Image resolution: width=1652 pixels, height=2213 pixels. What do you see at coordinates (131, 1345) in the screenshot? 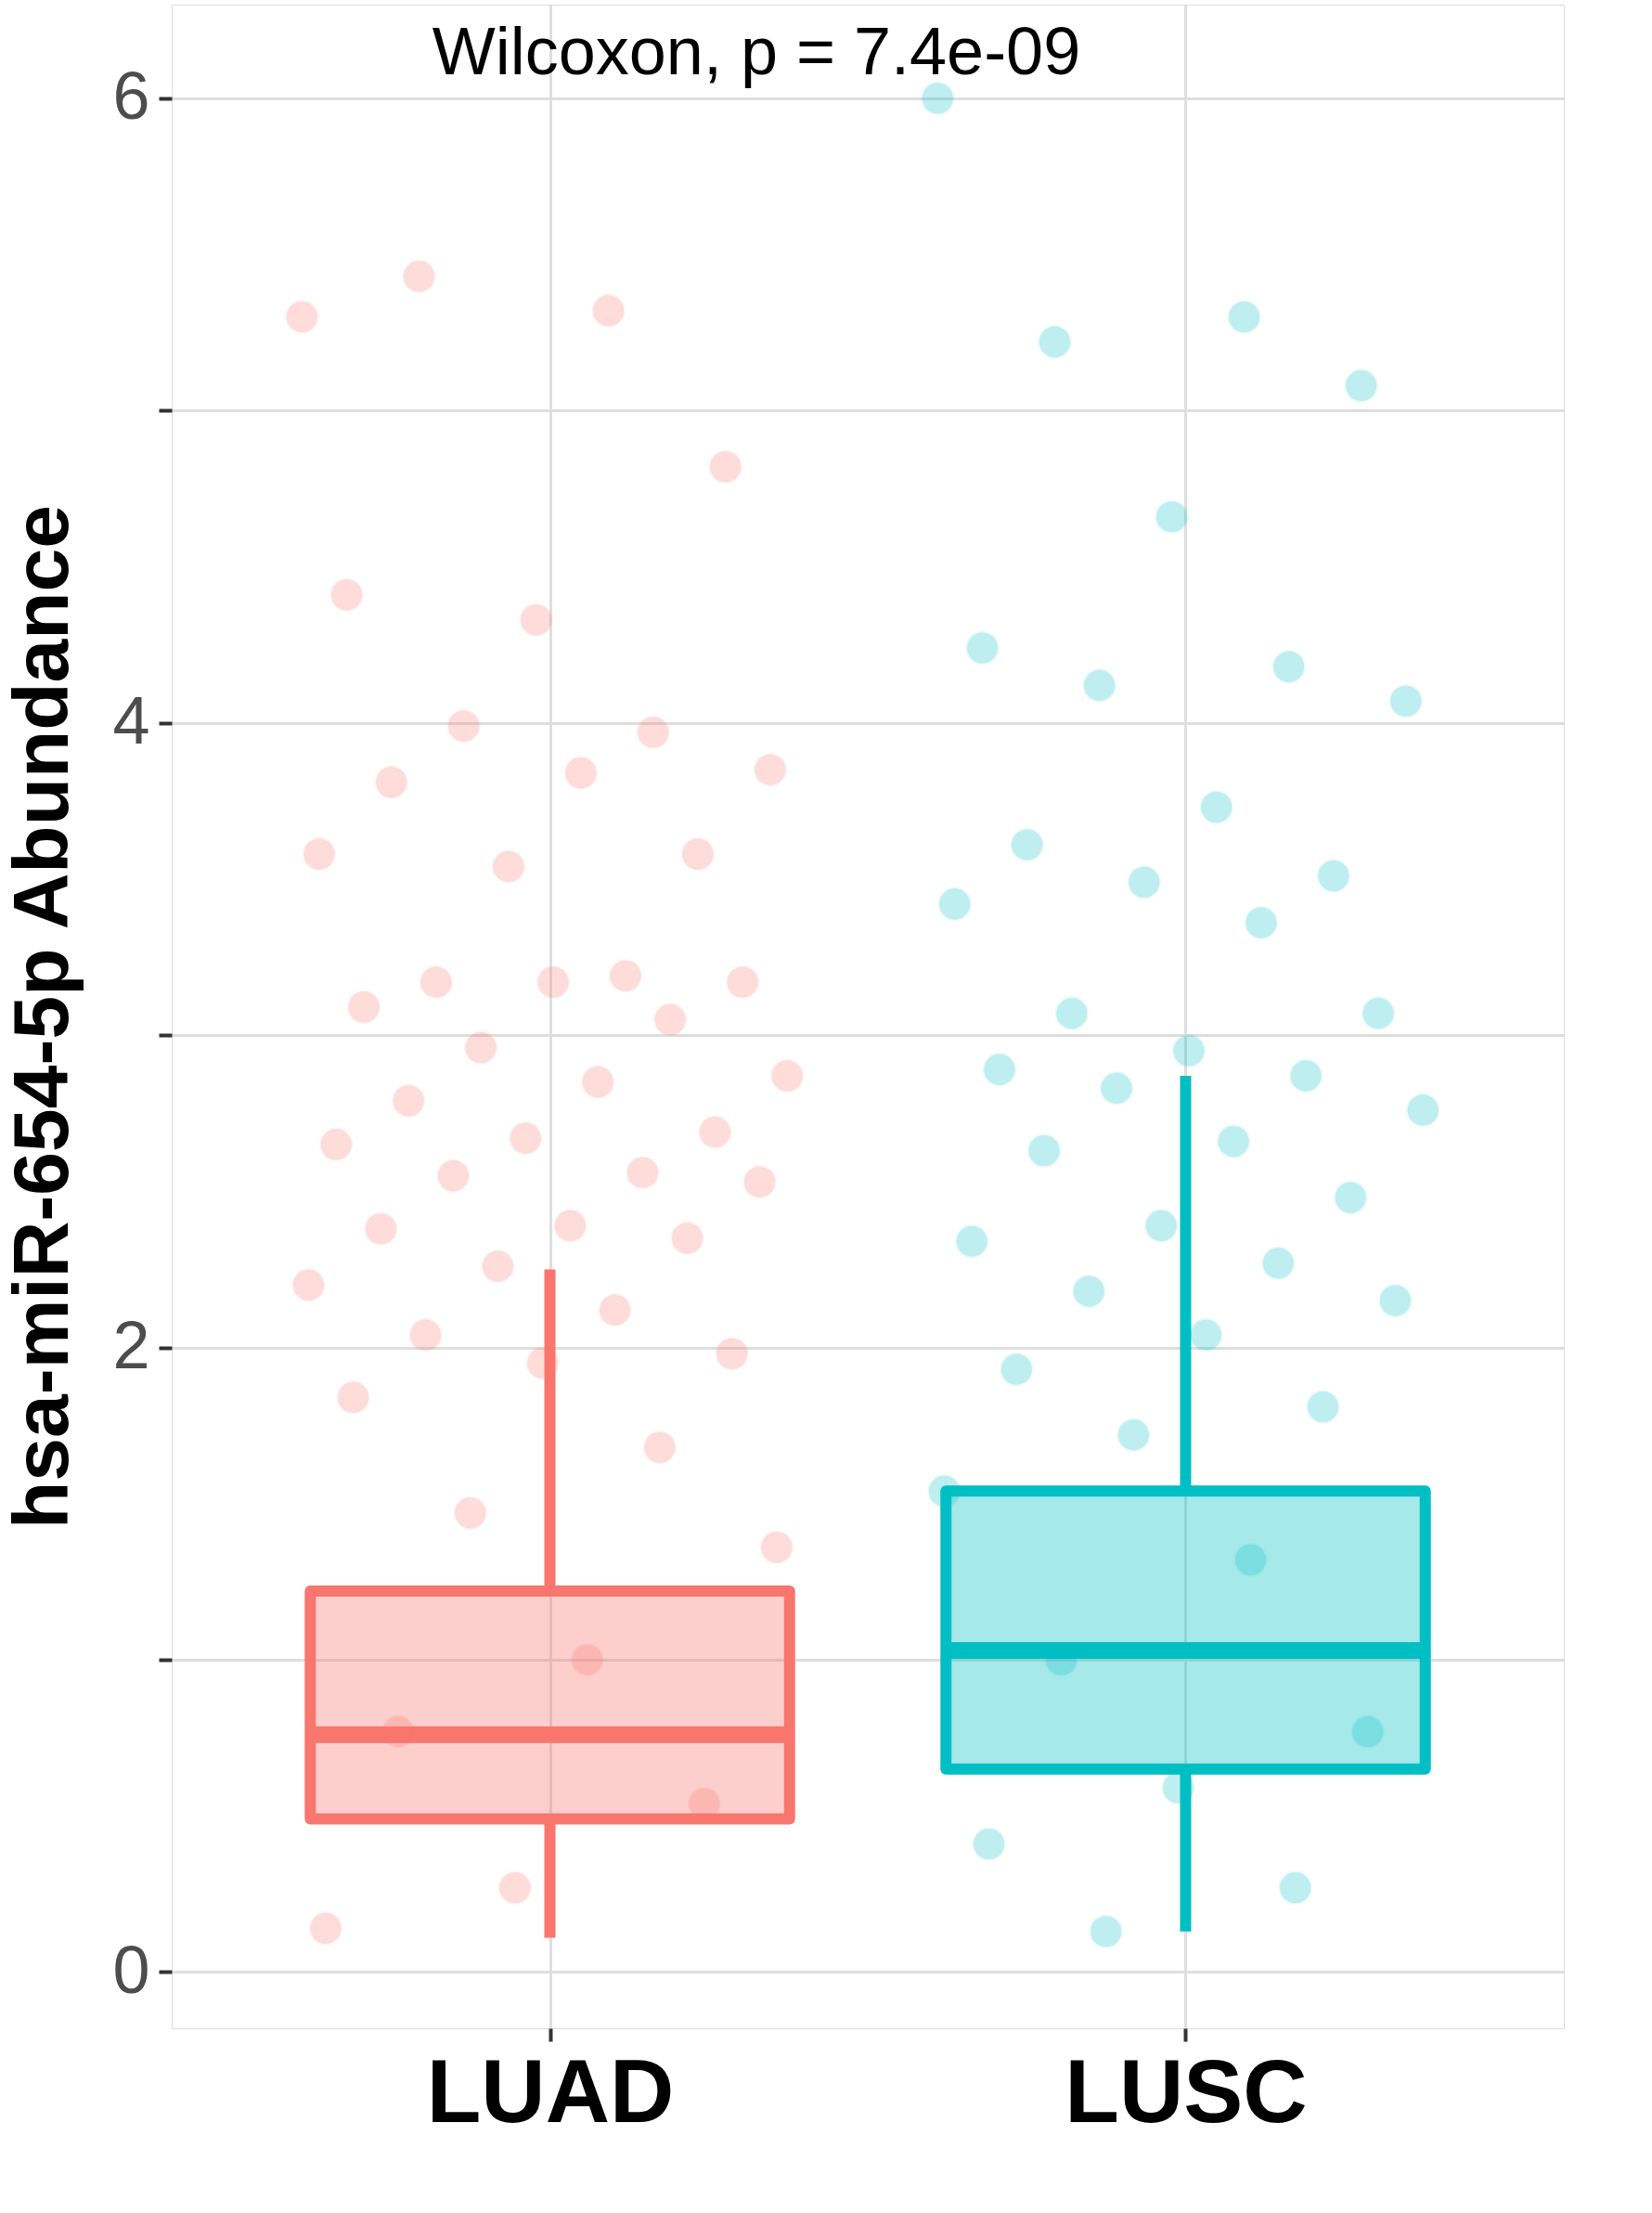
I see `y-tick-label: 2` at bounding box center [131, 1345].